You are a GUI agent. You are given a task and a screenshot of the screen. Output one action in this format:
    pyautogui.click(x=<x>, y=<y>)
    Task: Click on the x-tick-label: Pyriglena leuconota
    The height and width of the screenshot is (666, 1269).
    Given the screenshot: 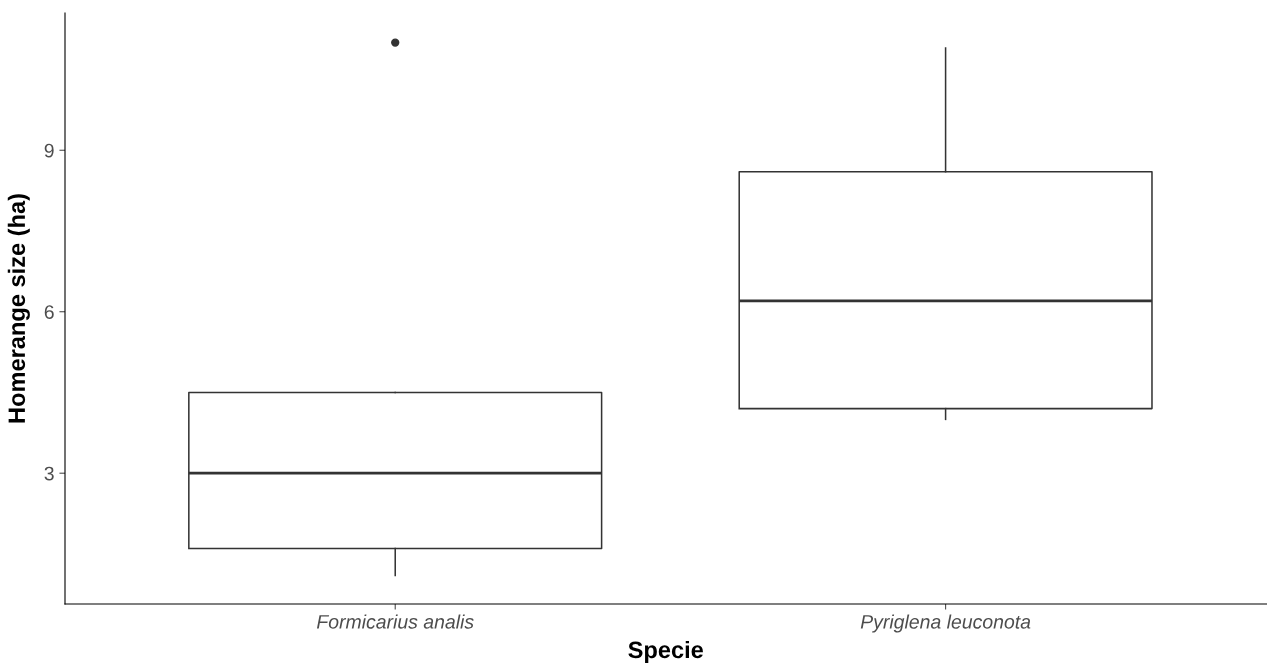 What is the action you would take?
    pyautogui.click(x=945, y=623)
    